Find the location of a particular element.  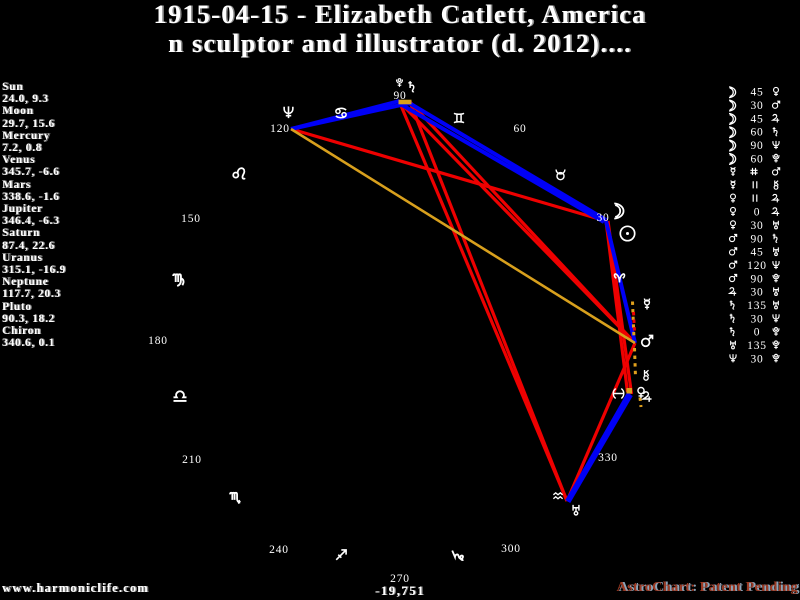

svg-text: 270 is located at coordinates (400, 579).